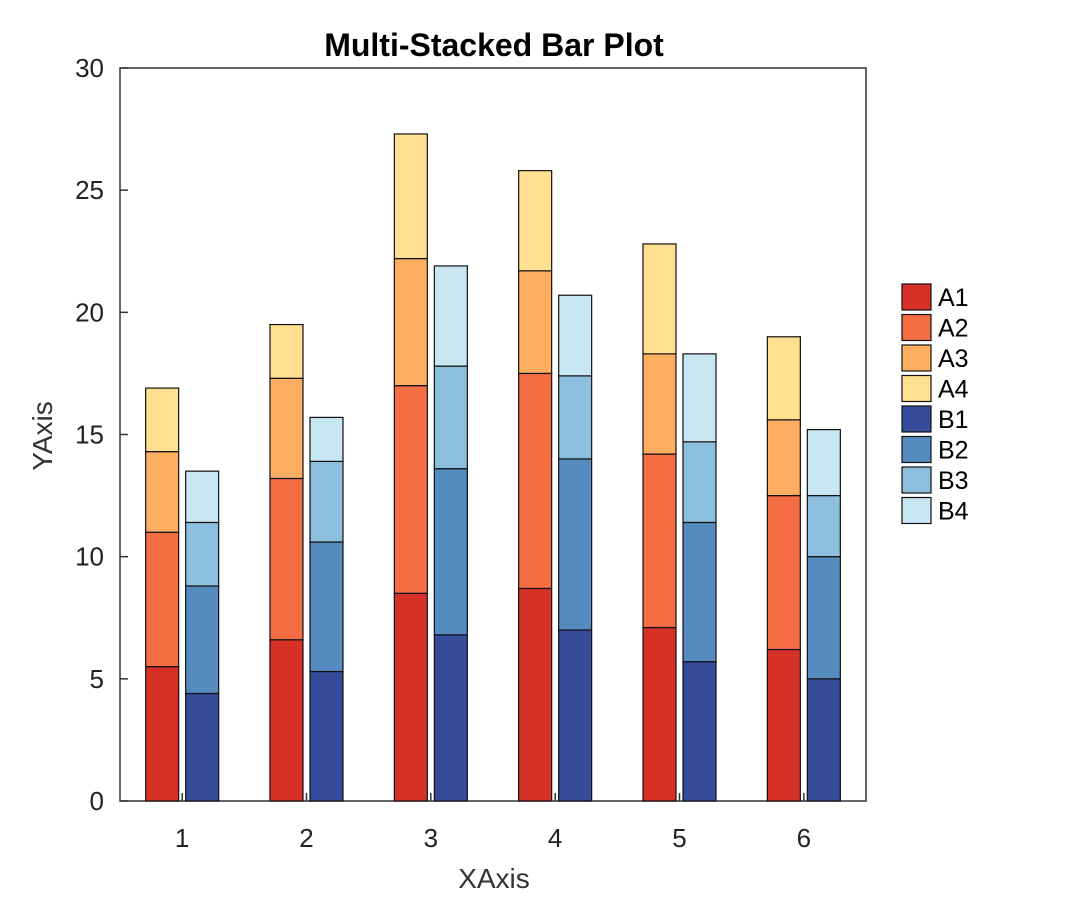 The height and width of the screenshot is (899, 1080). What do you see at coordinates (182, 838) in the screenshot?
I see `x-tick-label: 1` at bounding box center [182, 838].